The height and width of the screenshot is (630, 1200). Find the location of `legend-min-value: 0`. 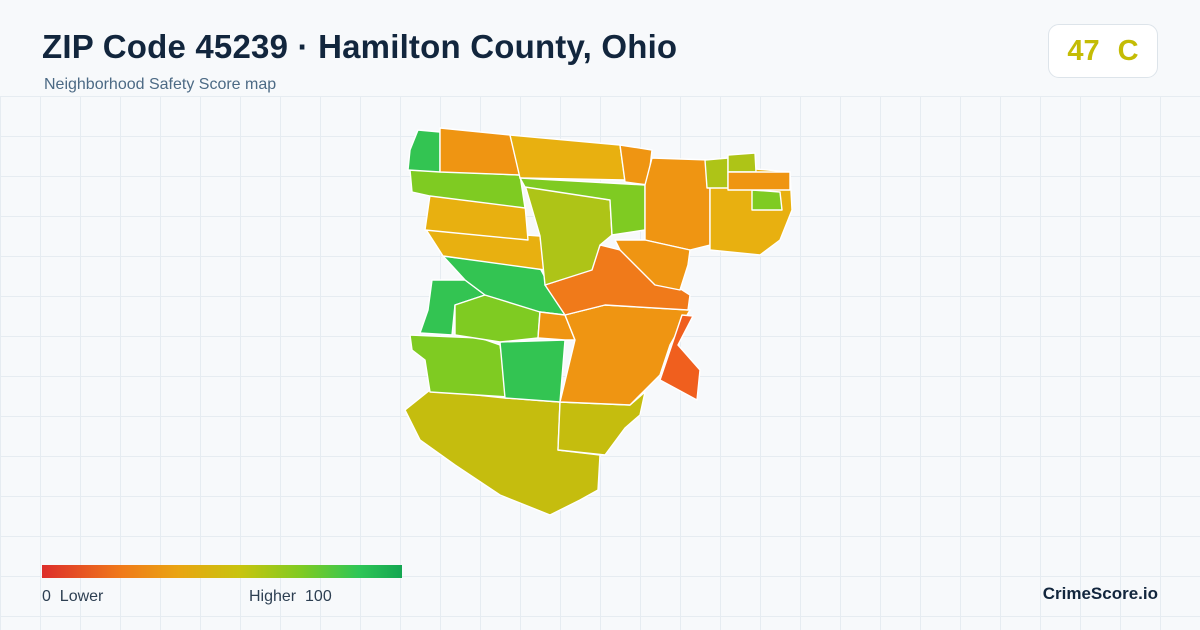

legend-min-value: 0 is located at coordinates (46, 596).